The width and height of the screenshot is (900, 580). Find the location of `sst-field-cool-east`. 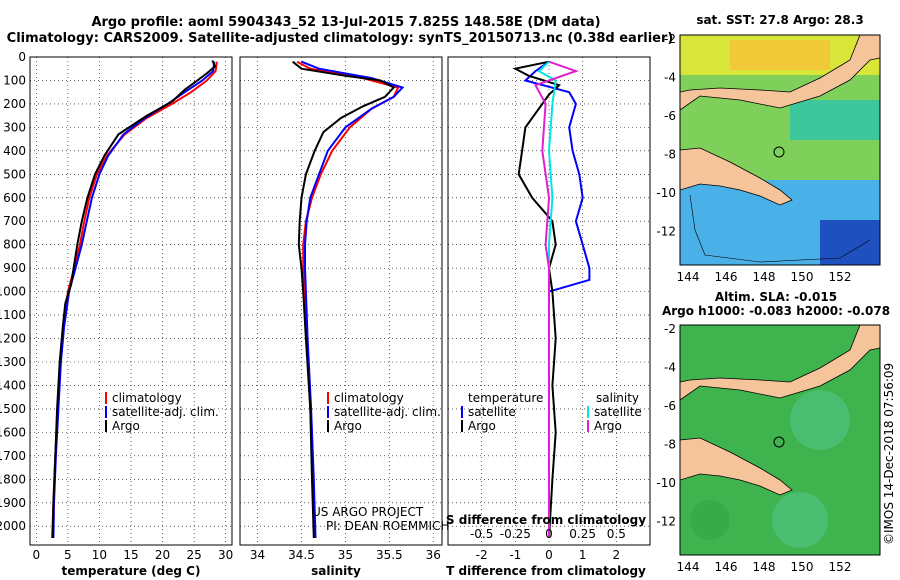

sst-field-cool-east is located at coordinates (835, 120).